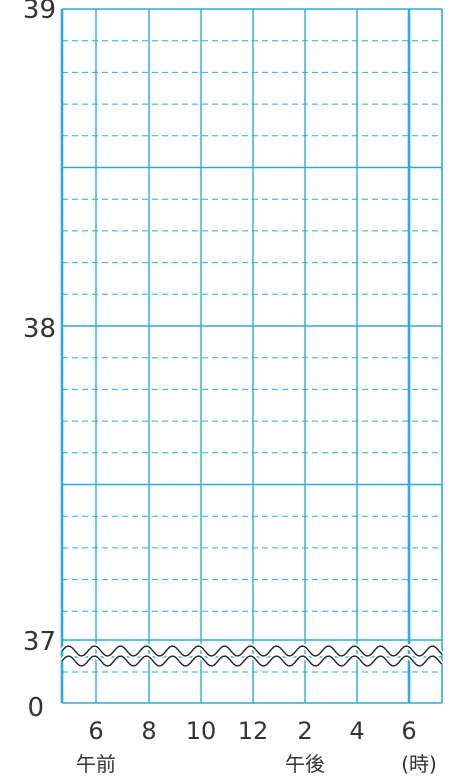 This screenshot has width=451, height=778. I want to click on x-tick-12pm: 12, so click(253, 731).